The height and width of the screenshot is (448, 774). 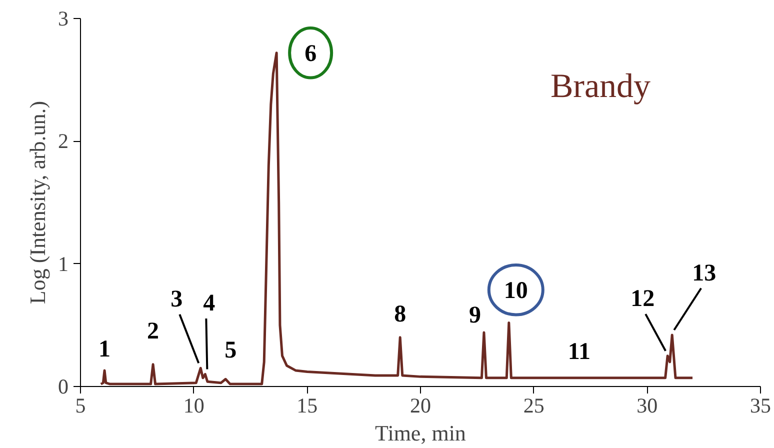 What do you see at coordinates (307, 406) in the screenshot?
I see `x-tick-label: 15` at bounding box center [307, 406].